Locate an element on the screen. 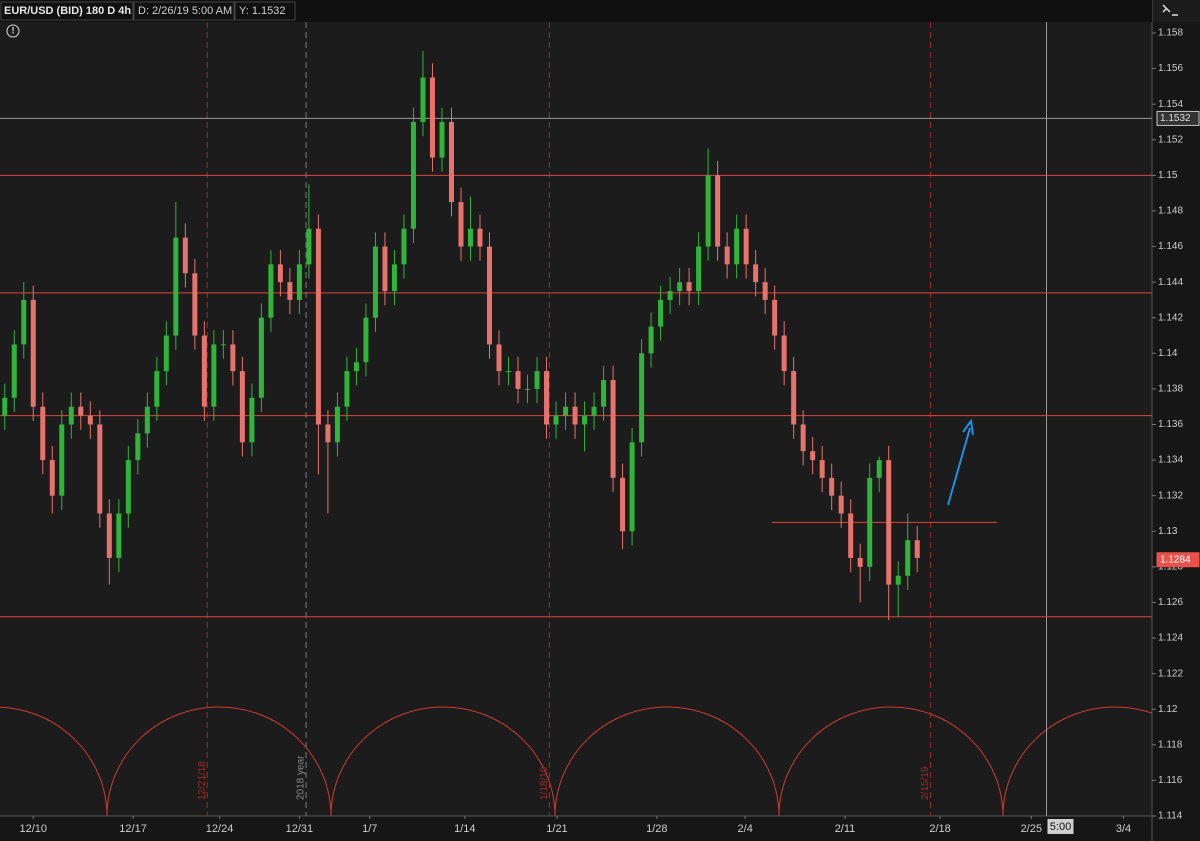 The height and width of the screenshot is (841, 1200). y-tick-label: 1.156 is located at coordinates (1170, 68).